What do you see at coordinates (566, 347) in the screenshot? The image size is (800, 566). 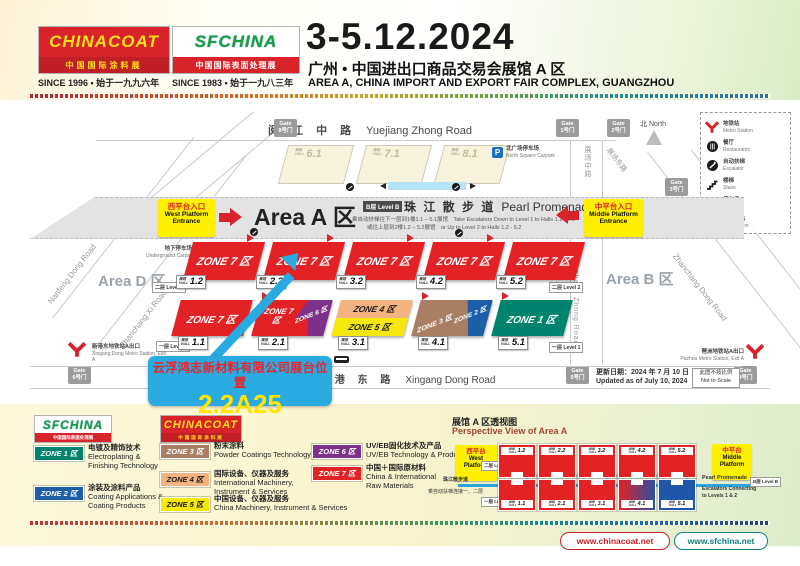 I see `level1-chip-right: 一层 Level 1` at bounding box center [566, 347].